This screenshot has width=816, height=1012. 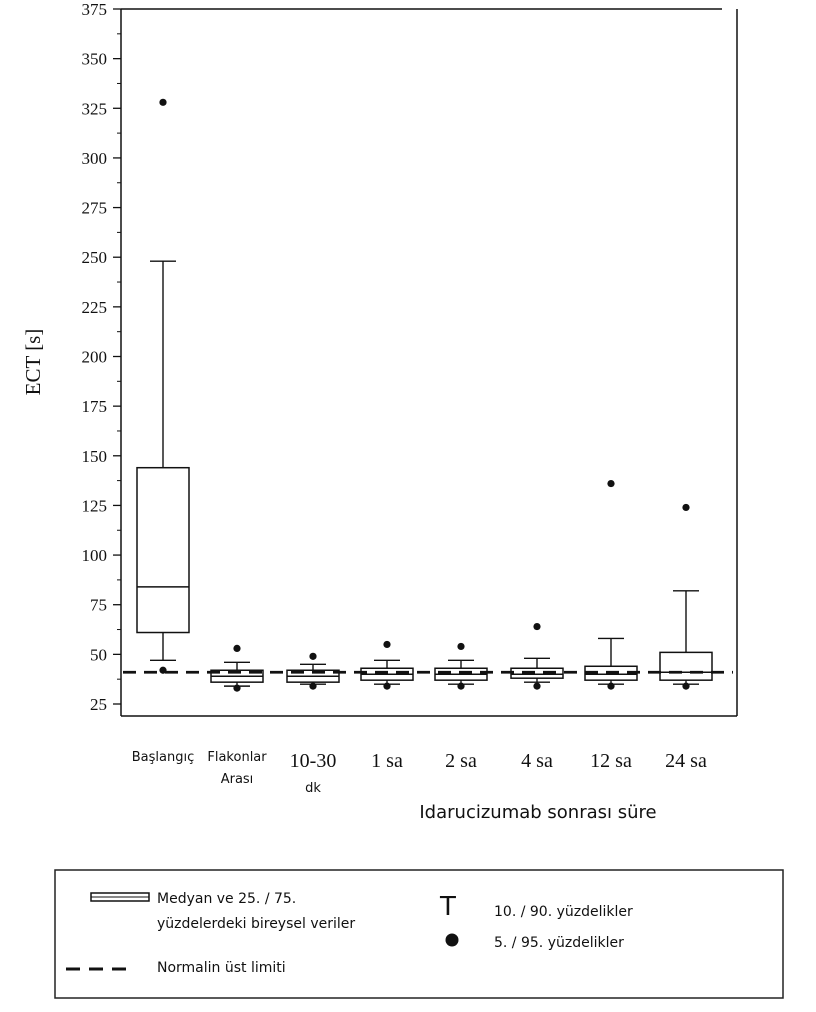 What do you see at coordinates (95, 257) in the screenshot?
I see `y-tick-label-250: 250` at bounding box center [95, 257].